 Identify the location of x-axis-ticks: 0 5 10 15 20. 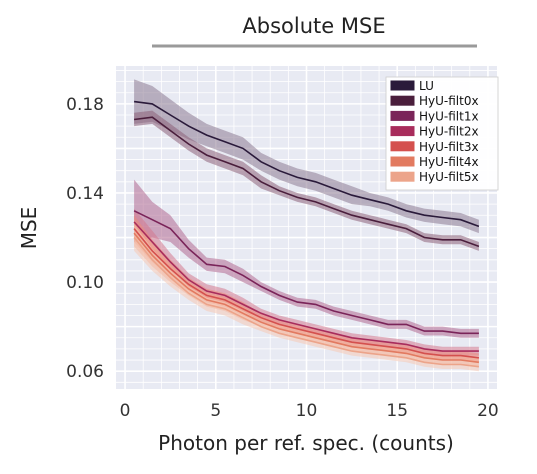
(309, 411).